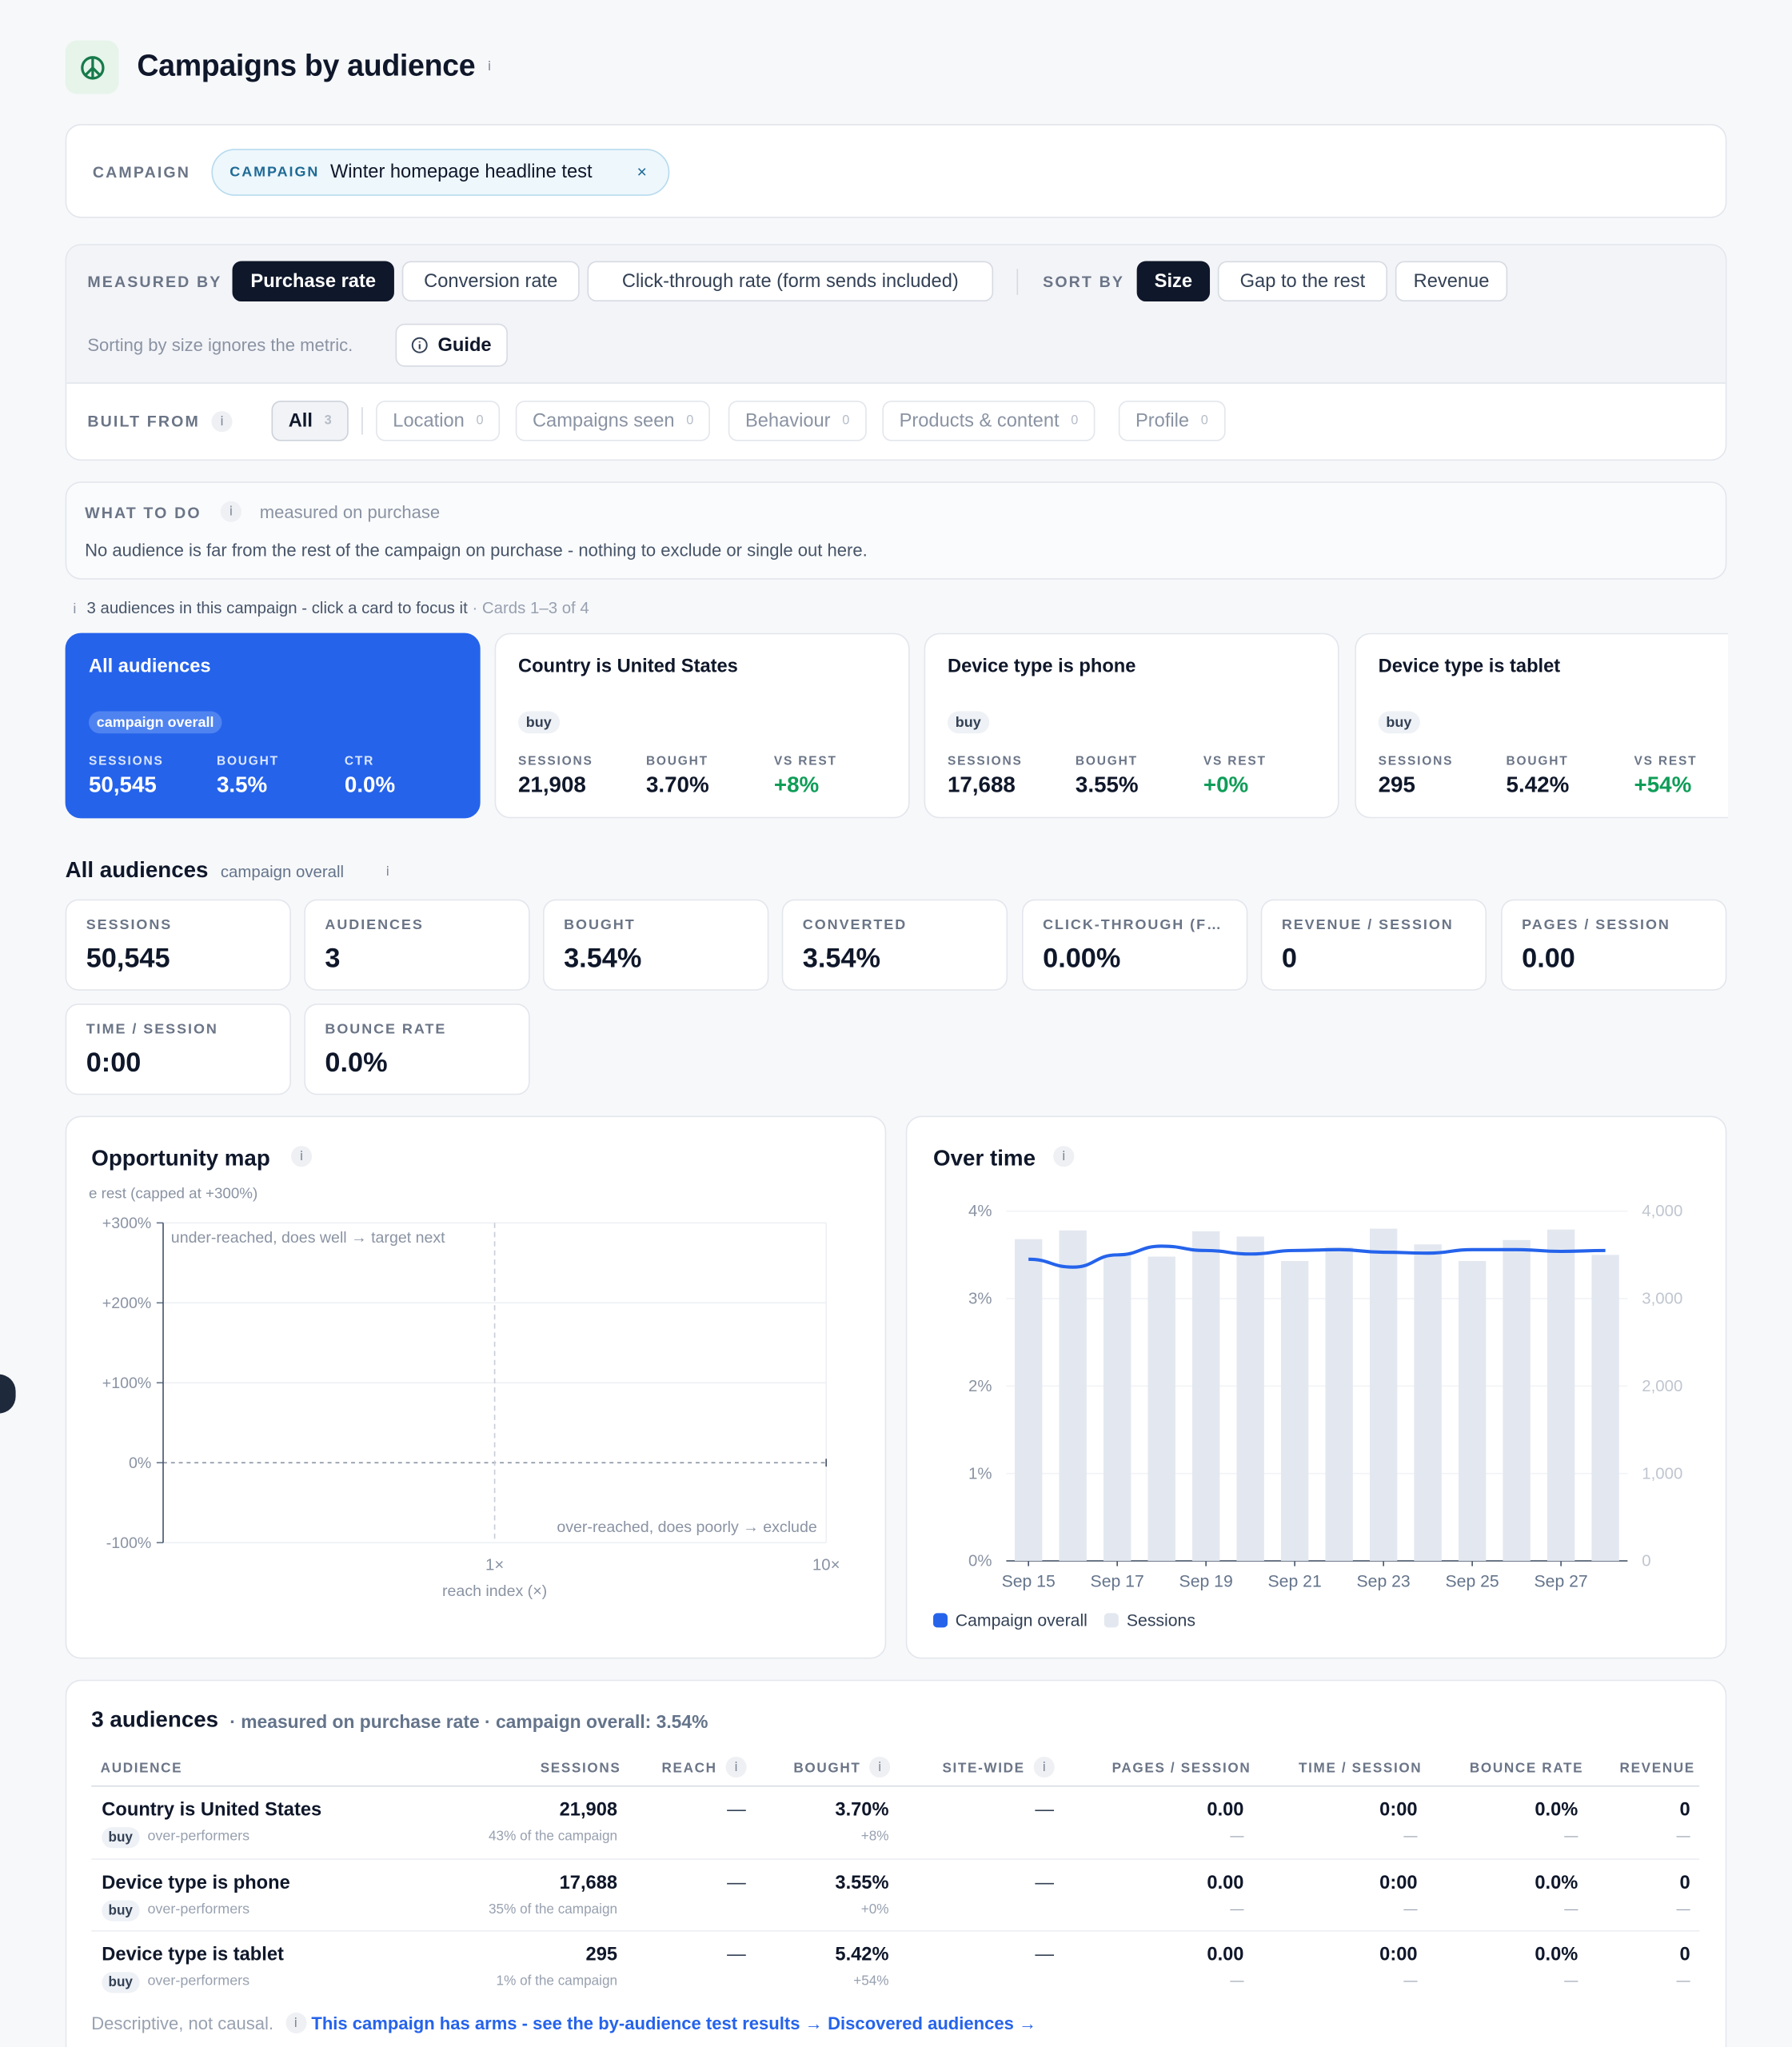 This screenshot has width=1792, height=2047. I want to click on audience-card-label-3: VS REST, so click(805, 761).